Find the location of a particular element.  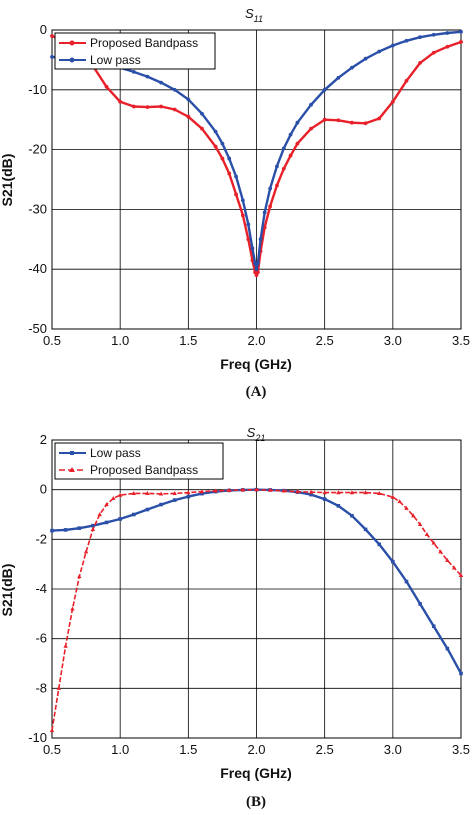

chart-b-legend: Low pass Proposed Bandpass is located at coordinates (139, 461).